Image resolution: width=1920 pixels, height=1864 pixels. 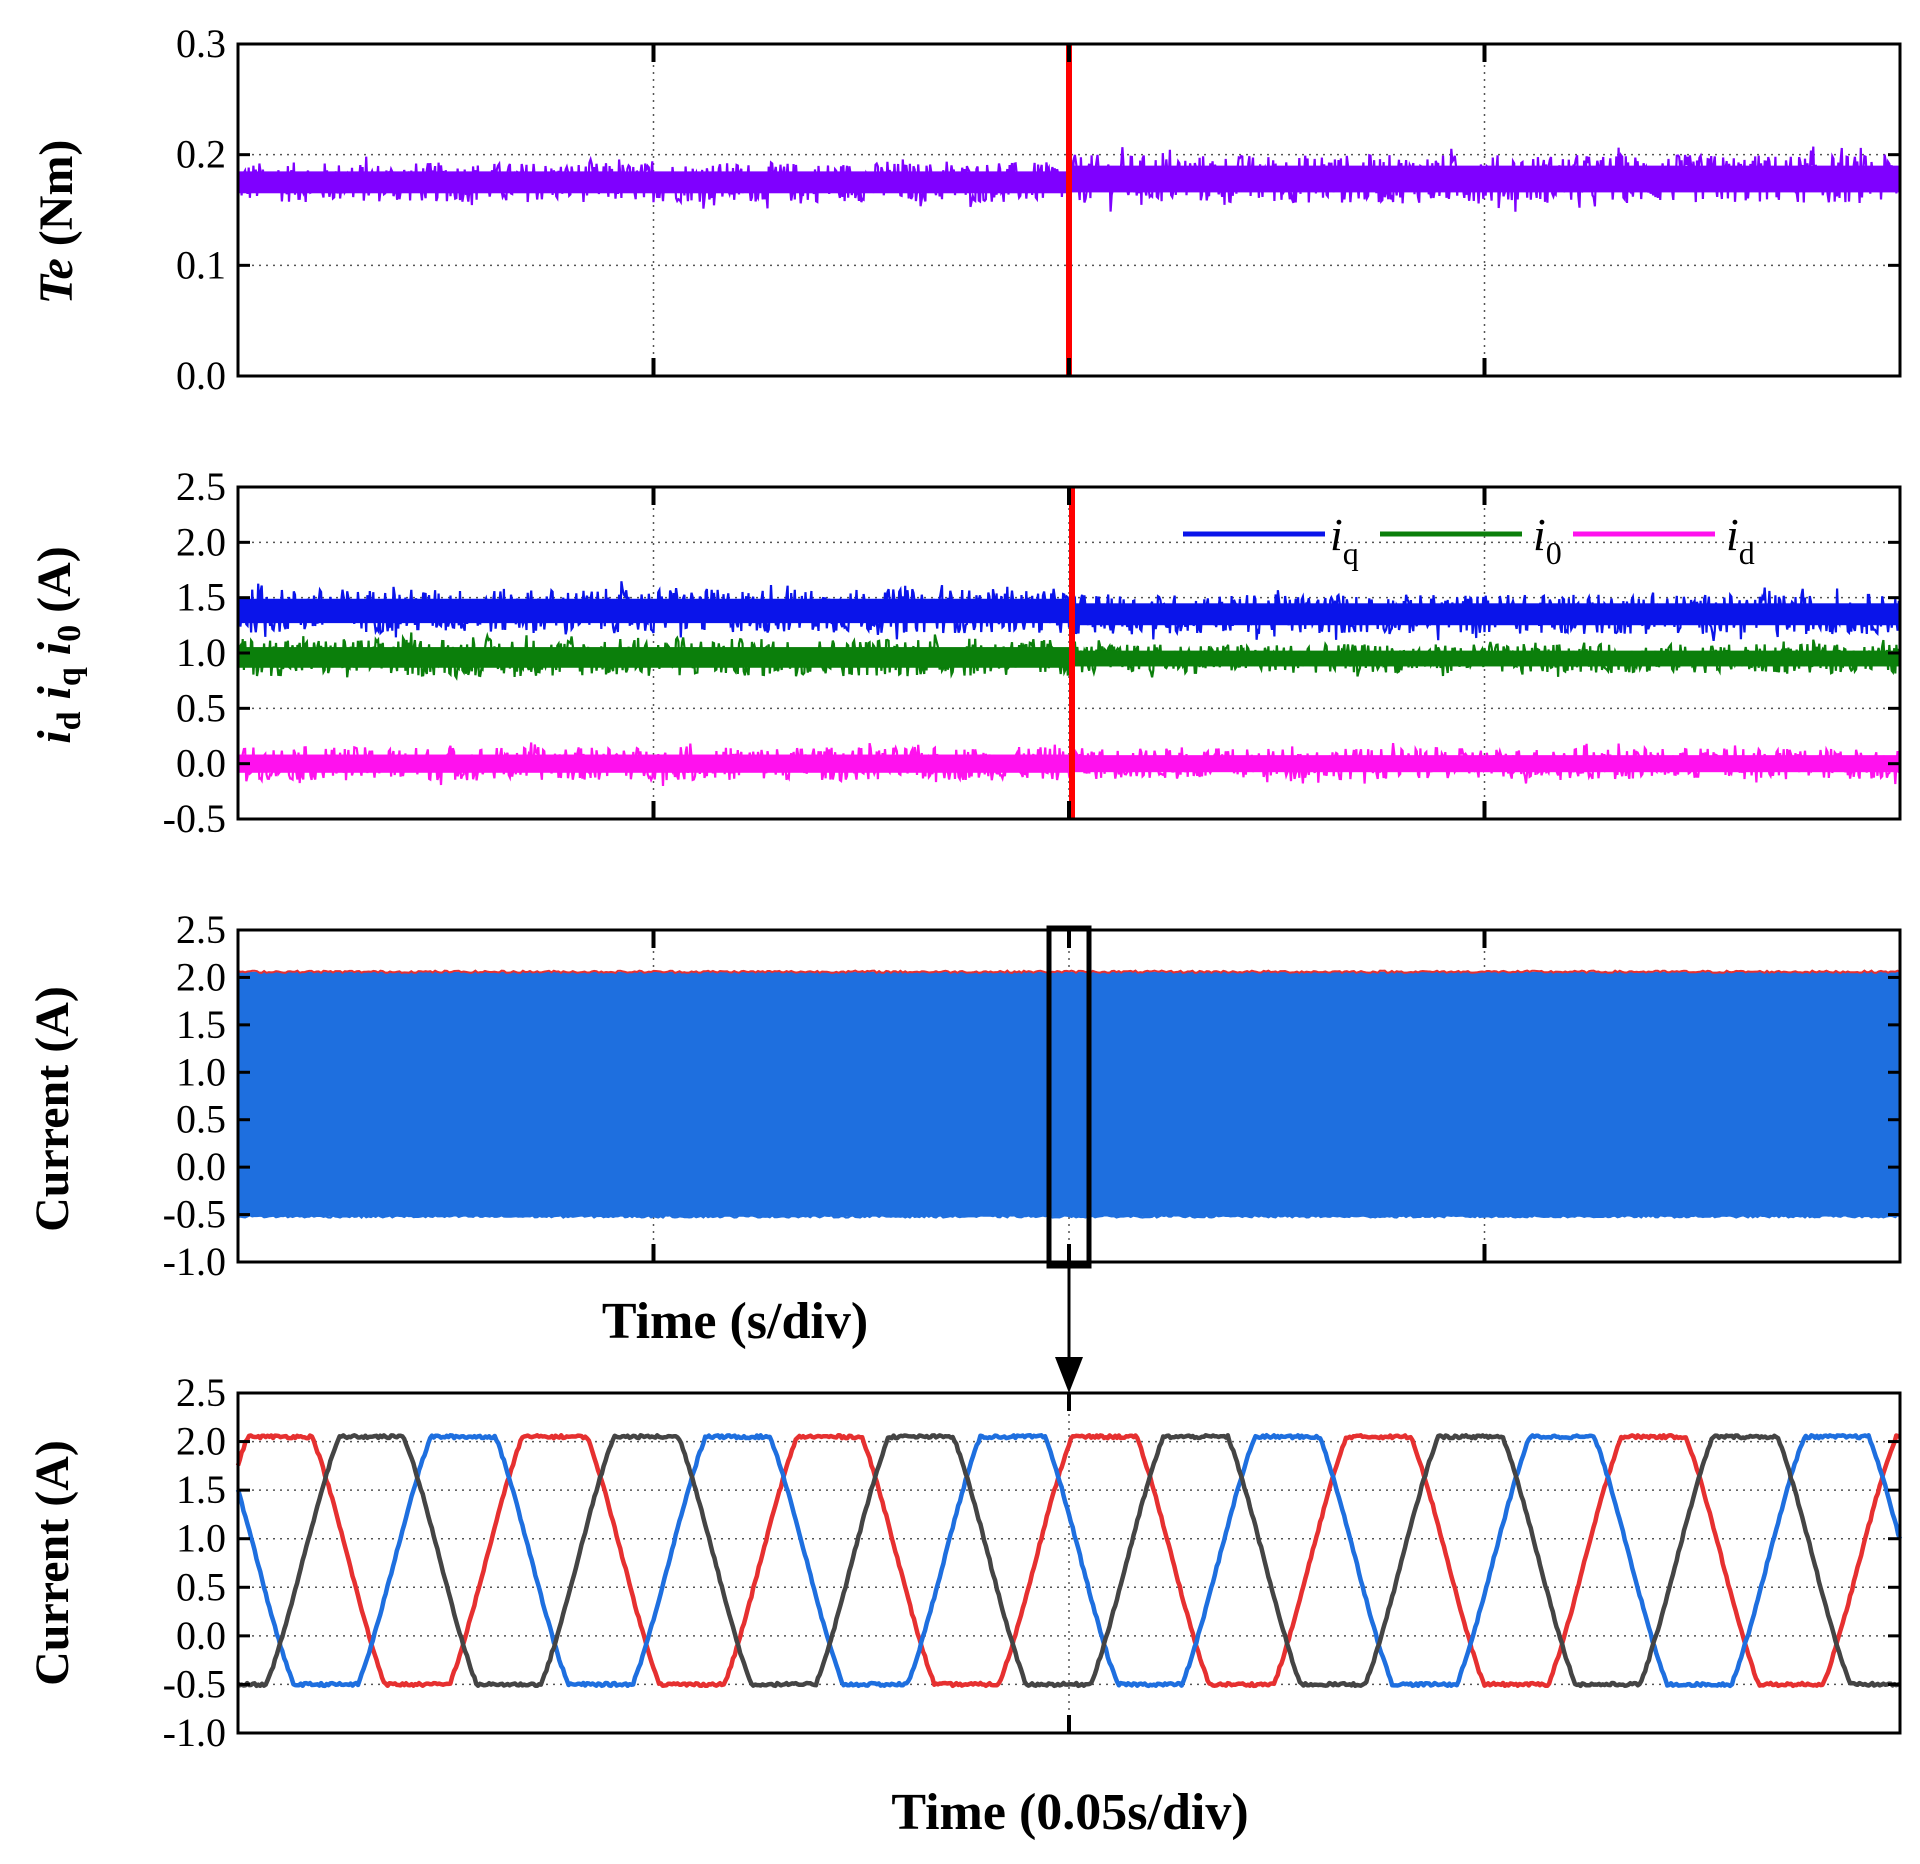 What do you see at coordinates (56, 193) in the screenshot?
I see `torque-unit: (Nm)` at bounding box center [56, 193].